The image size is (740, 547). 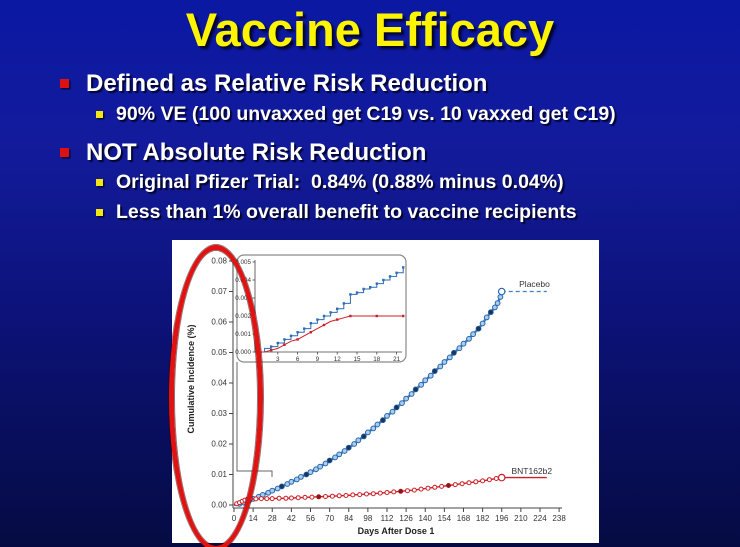 I want to click on series-label-placebo: Placebo, so click(x=534, y=284).